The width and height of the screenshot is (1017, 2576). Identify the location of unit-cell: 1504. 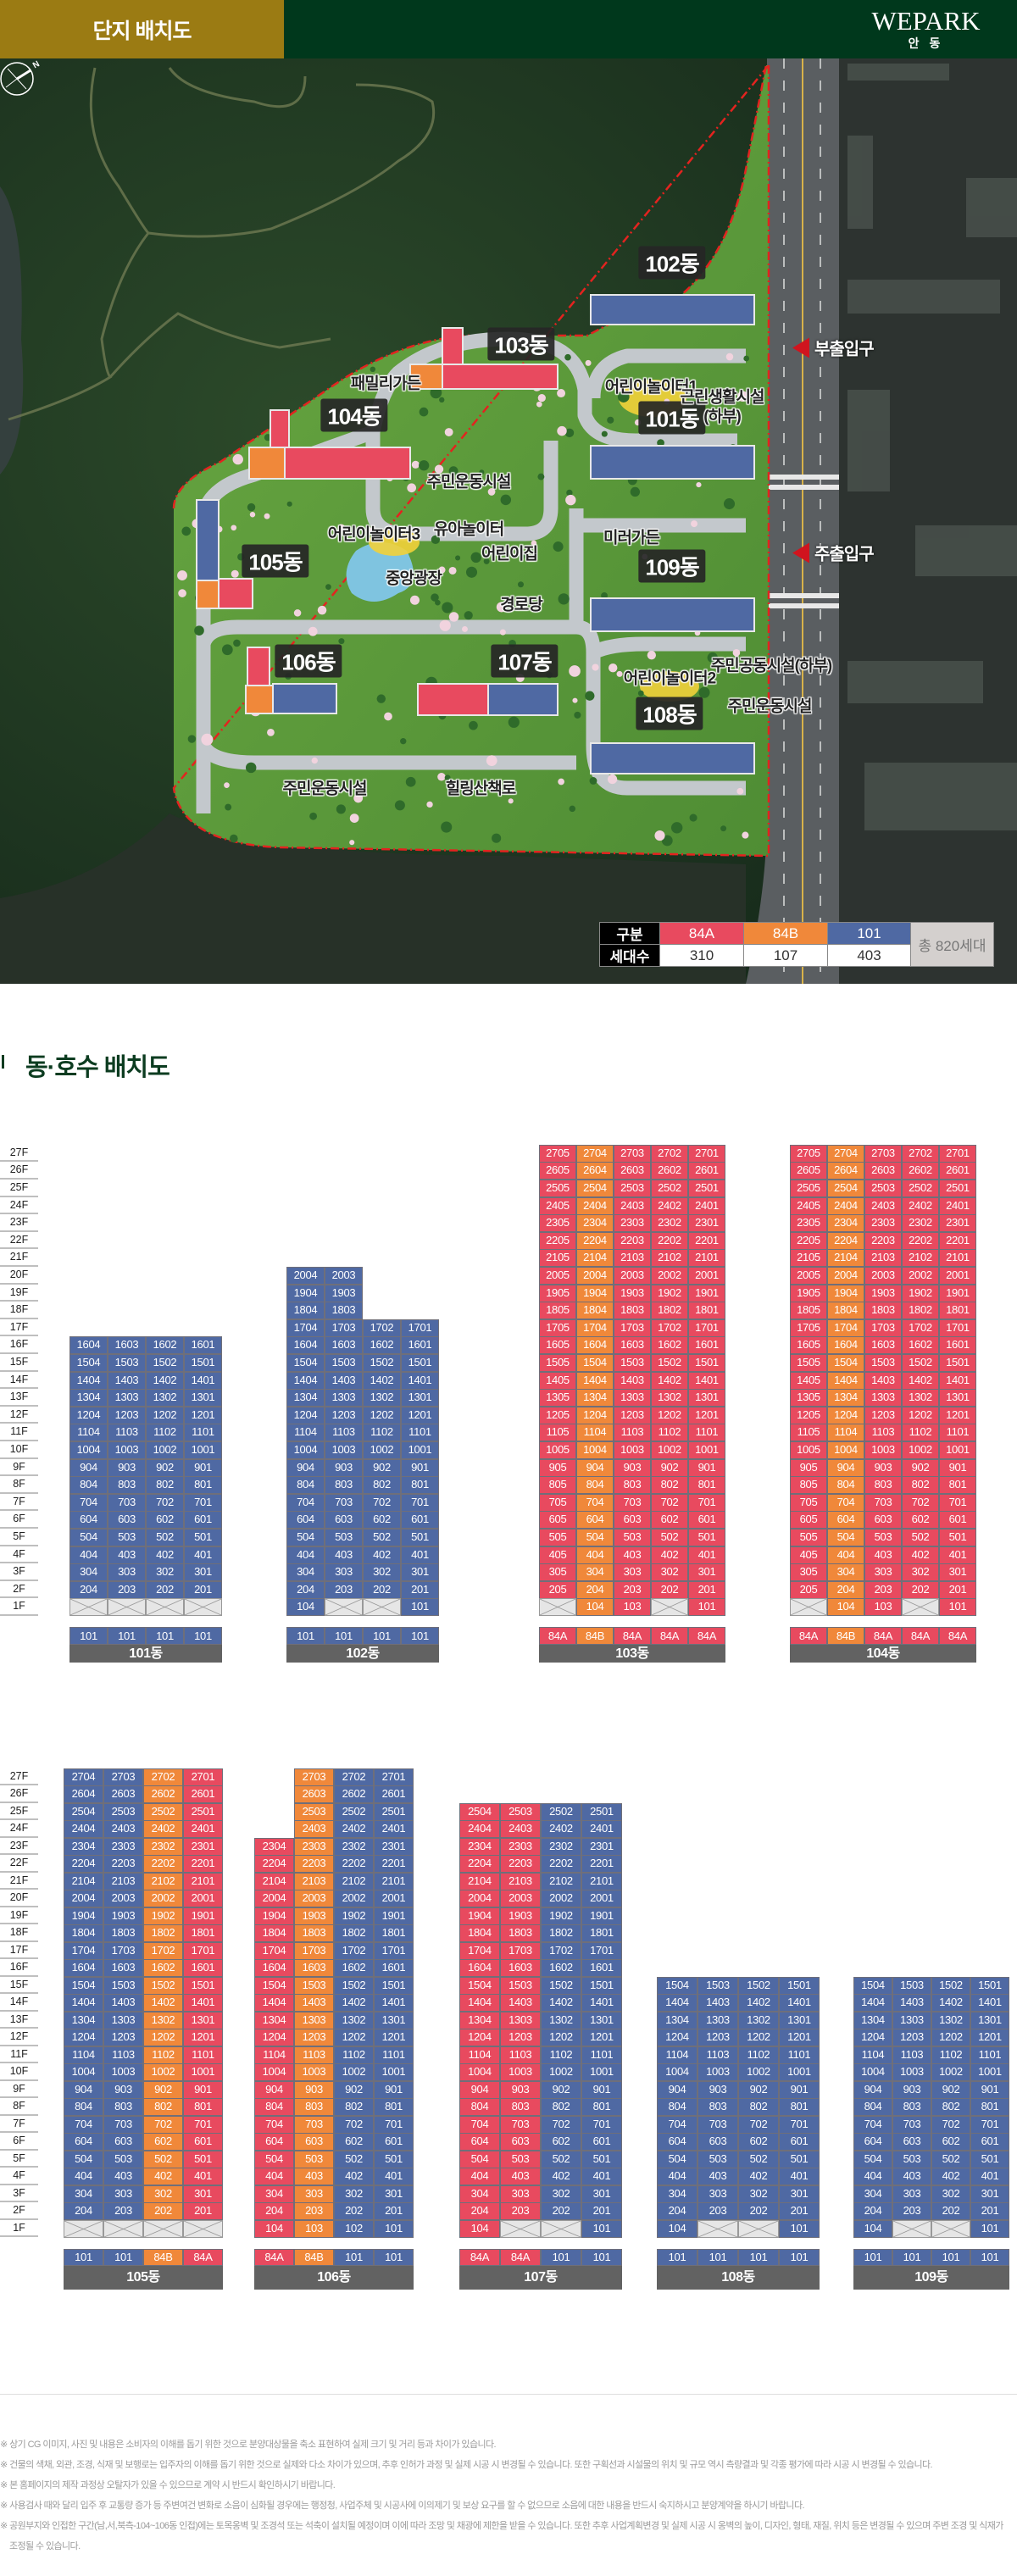
(305, 1363).